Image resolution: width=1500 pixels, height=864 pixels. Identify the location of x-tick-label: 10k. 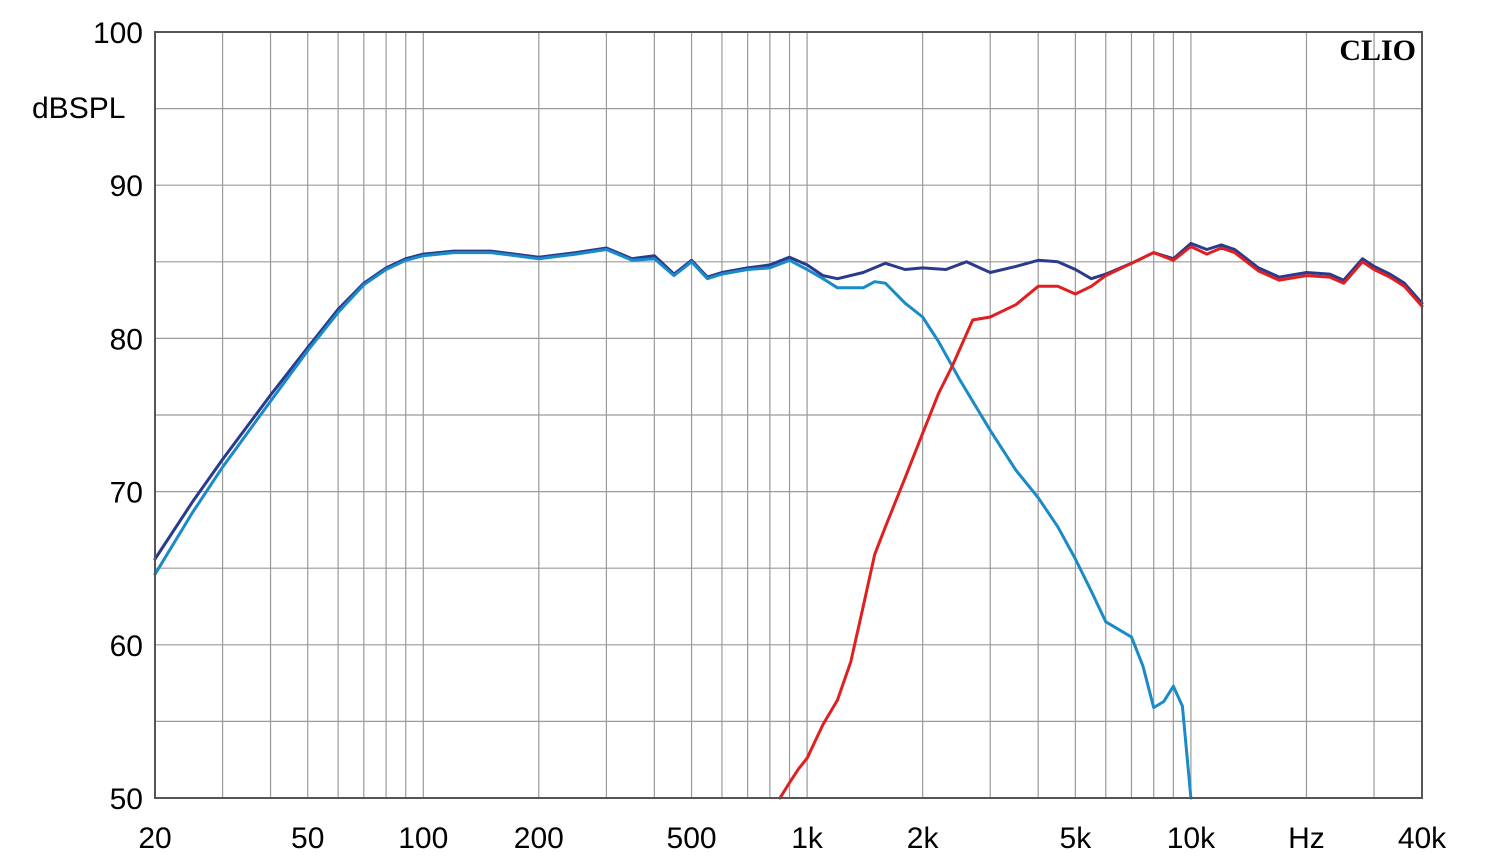
(1191, 838).